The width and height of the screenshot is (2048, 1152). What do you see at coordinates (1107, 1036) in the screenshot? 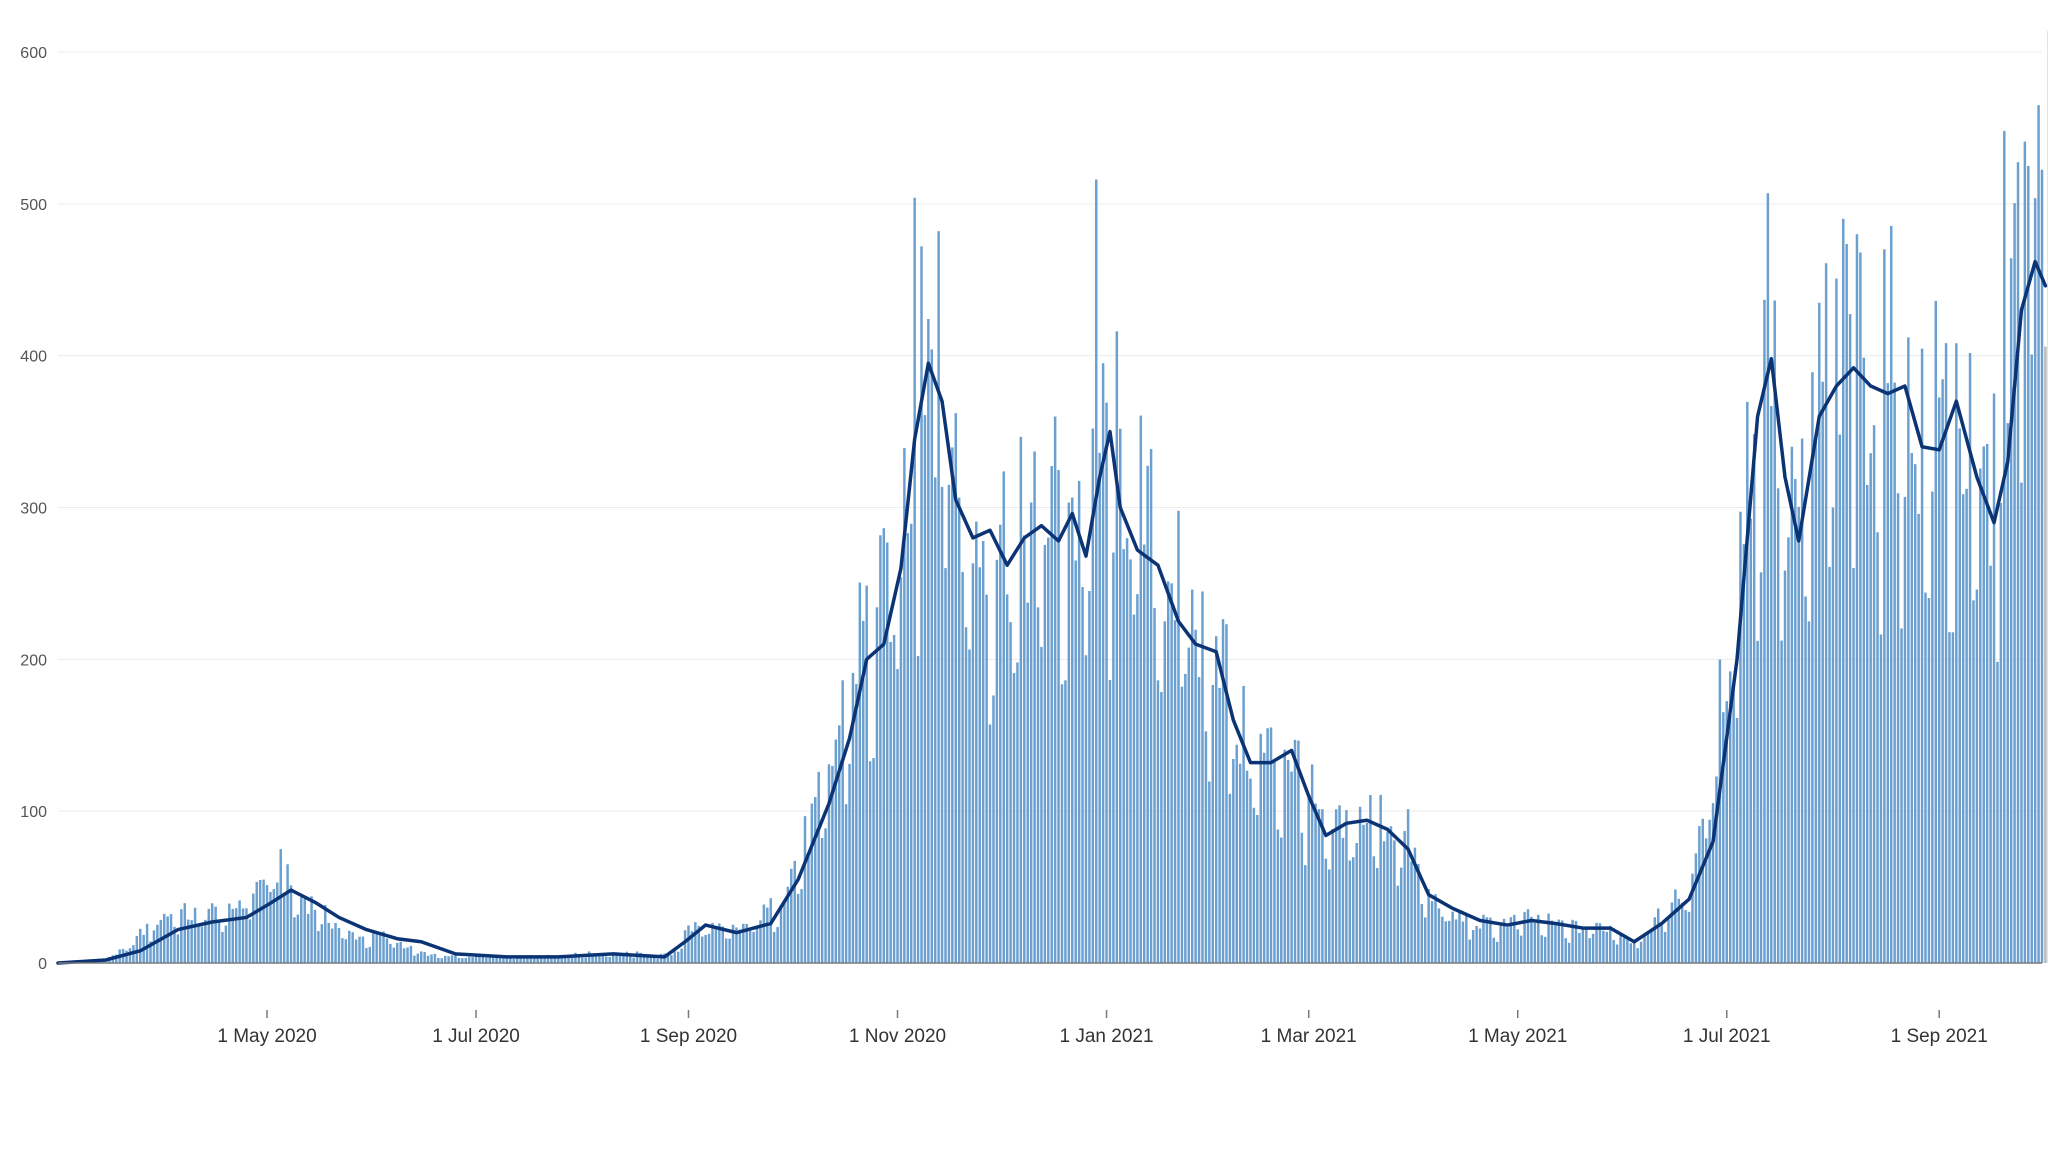
I see `x-tick-label: 1 Jan 2021` at bounding box center [1107, 1036].